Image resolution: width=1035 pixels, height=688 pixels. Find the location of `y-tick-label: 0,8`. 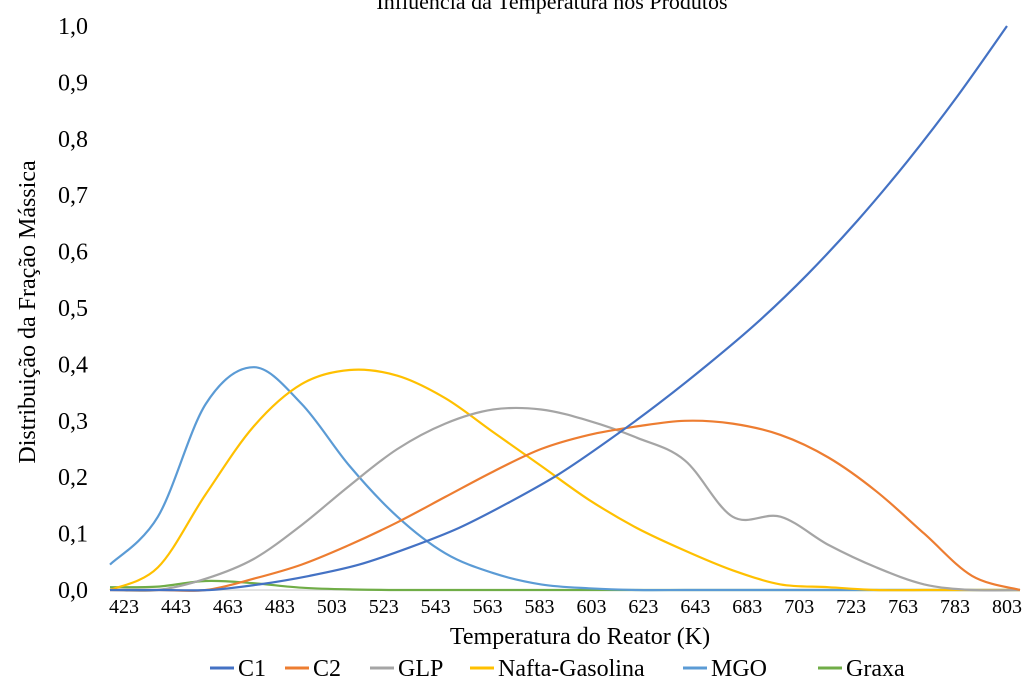

y-tick-label: 0,8 is located at coordinates (73, 140).